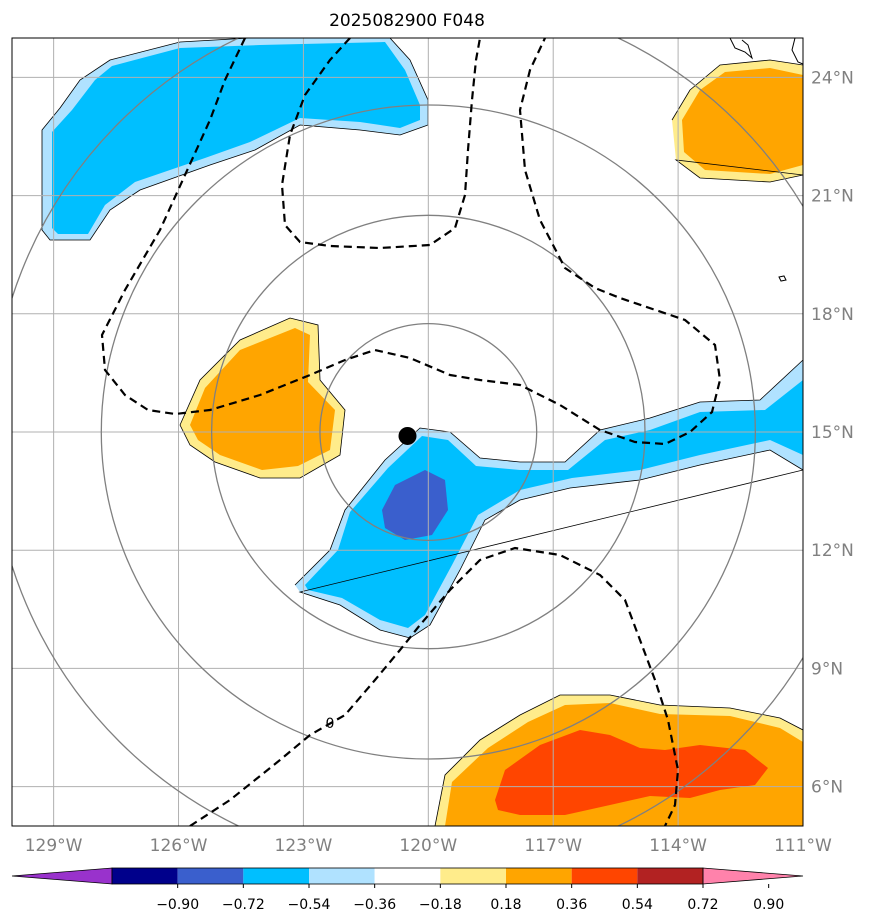 This screenshot has width=873, height=924. I want to click on positive-anomaly-region-ne-core, so click(742, 121).